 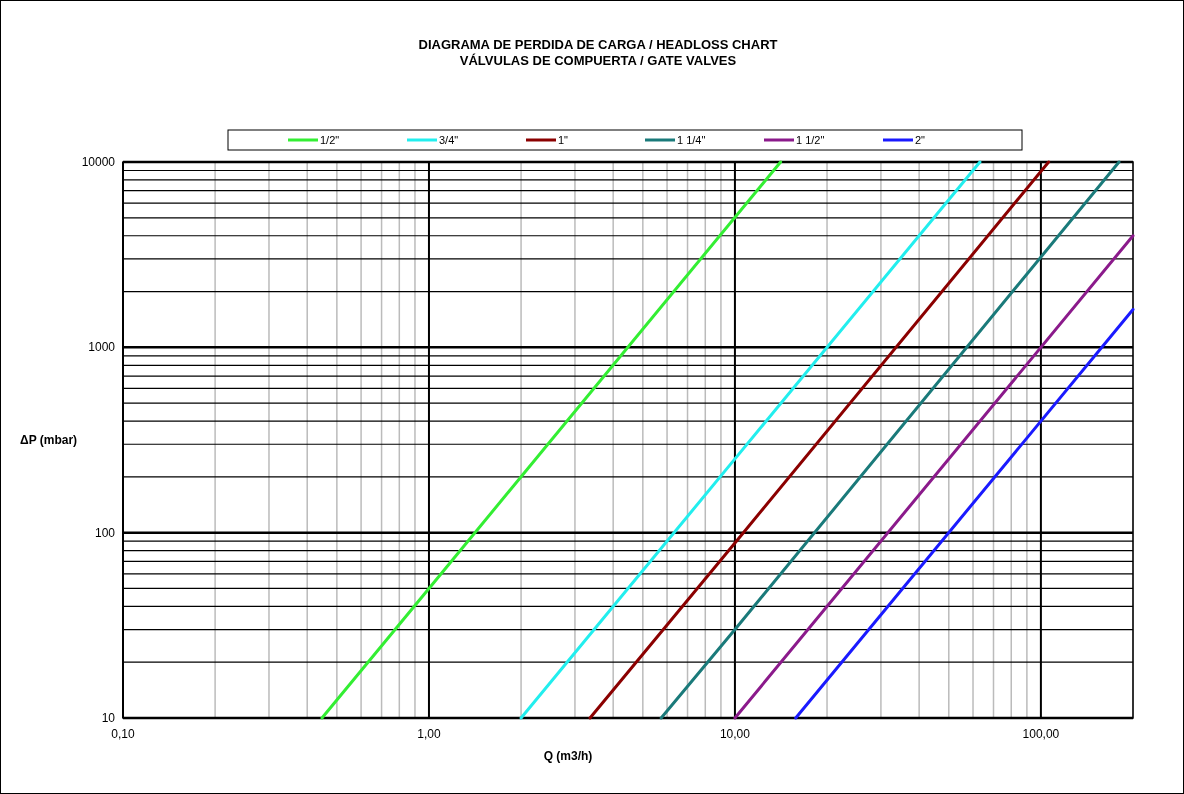 What do you see at coordinates (568, 756) in the screenshot?
I see `x-axis-title: Q (m3/h)` at bounding box center [568, 756].